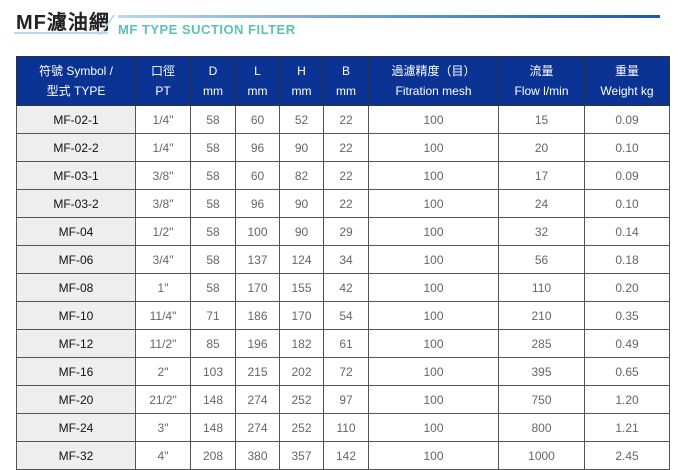 The height and width of the screenshot is (470, 680). I want to click on table-cell: 215, so click(257, 371).